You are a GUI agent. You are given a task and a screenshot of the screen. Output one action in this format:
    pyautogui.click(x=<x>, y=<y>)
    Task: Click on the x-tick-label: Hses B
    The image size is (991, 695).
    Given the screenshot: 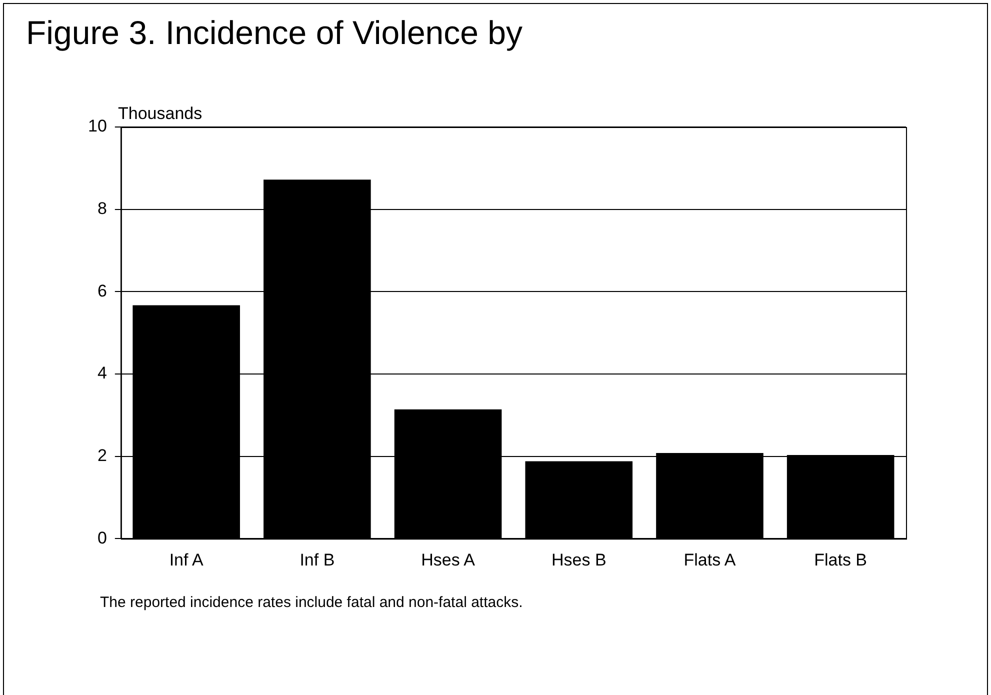 What is the action you would take?
    pyautogui.click(x=578, y=560)
    